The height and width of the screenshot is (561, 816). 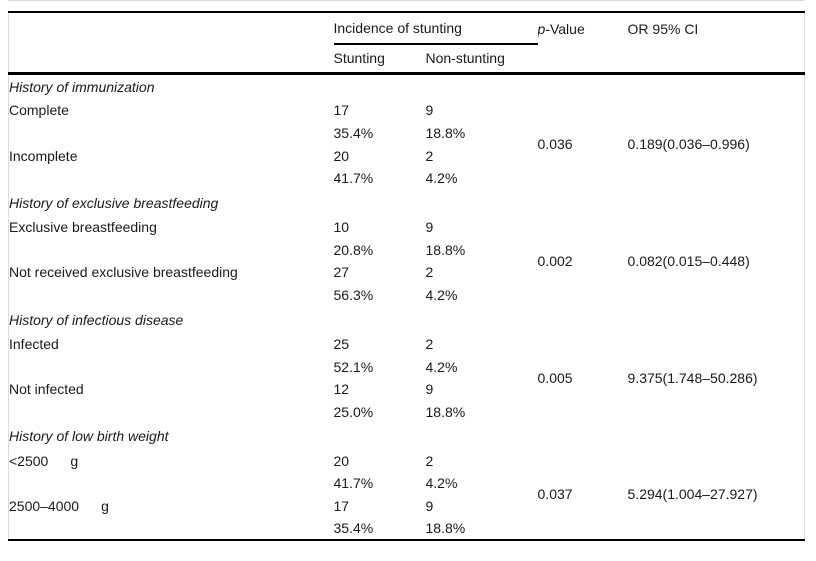 I want to click on section-title-immunization: History of immunization, so click(x=82, y=86).